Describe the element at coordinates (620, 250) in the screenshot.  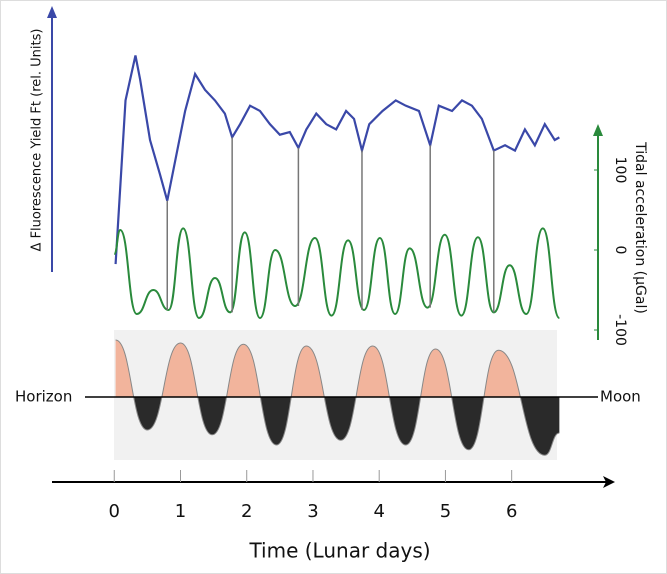
I see `y2-tick-label: 0` at that location.